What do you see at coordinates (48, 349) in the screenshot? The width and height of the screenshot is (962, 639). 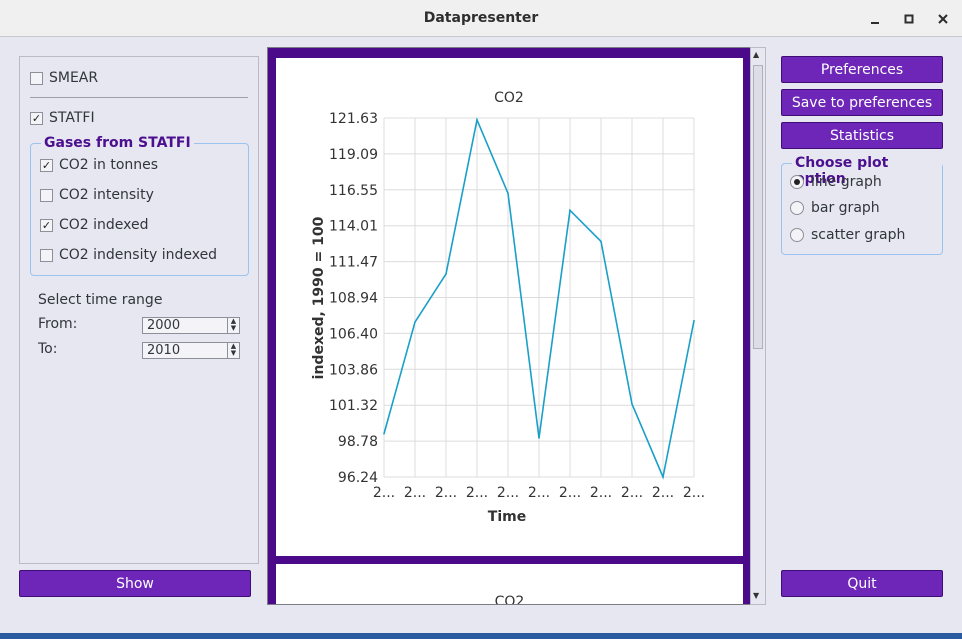 I see `to-label: To:` at bounding box center [48, 349].